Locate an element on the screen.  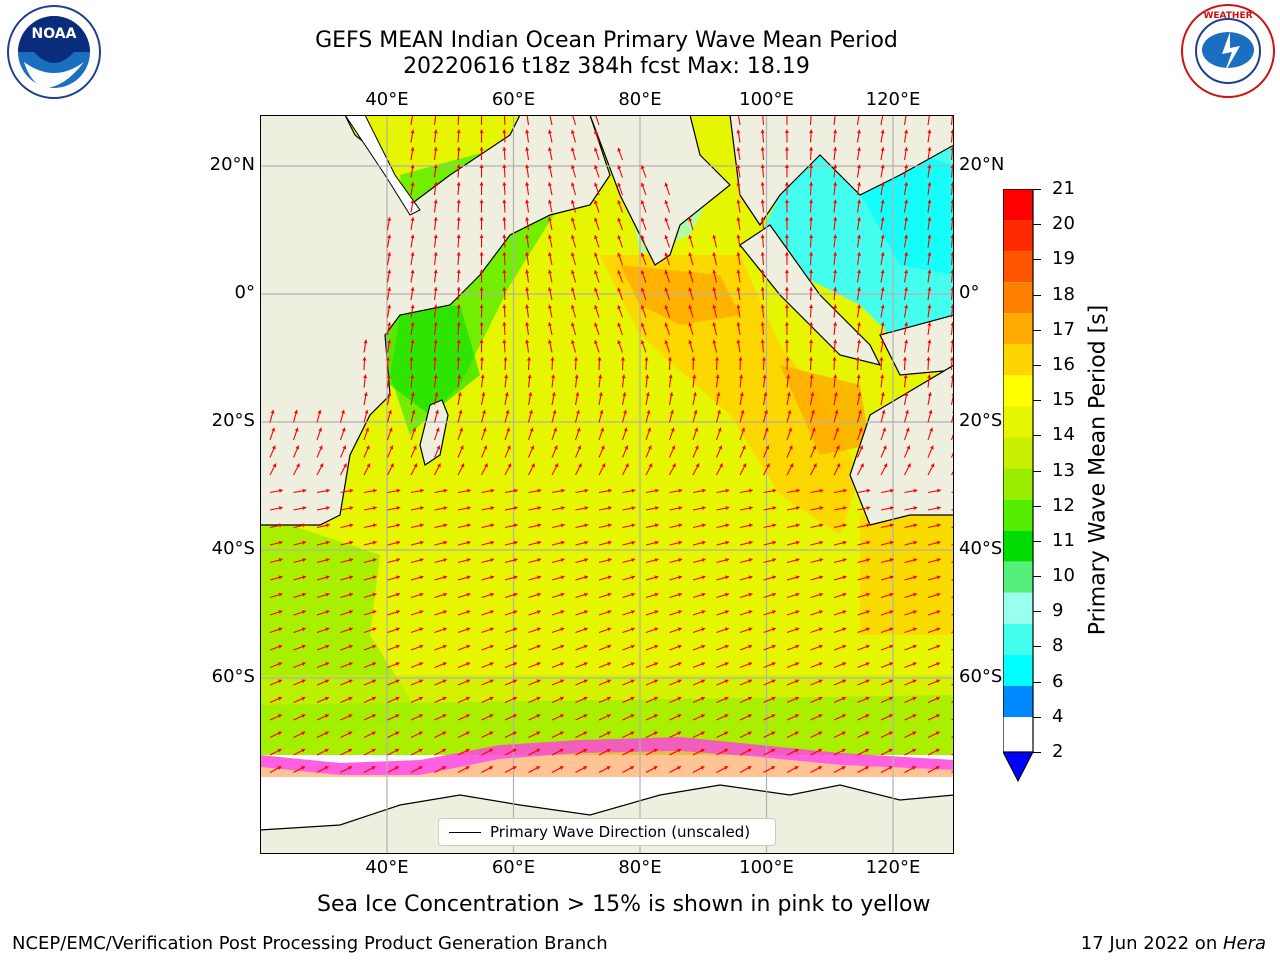
svg-text: NOAA is located at coordinates (54, 34).